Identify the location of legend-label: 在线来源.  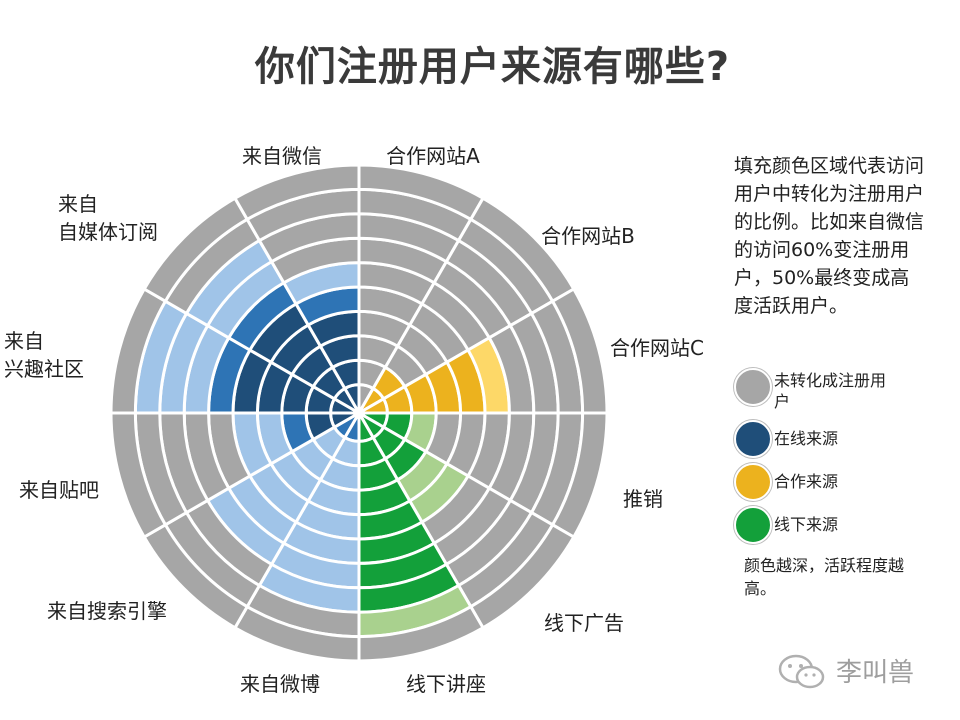
(806, 438).